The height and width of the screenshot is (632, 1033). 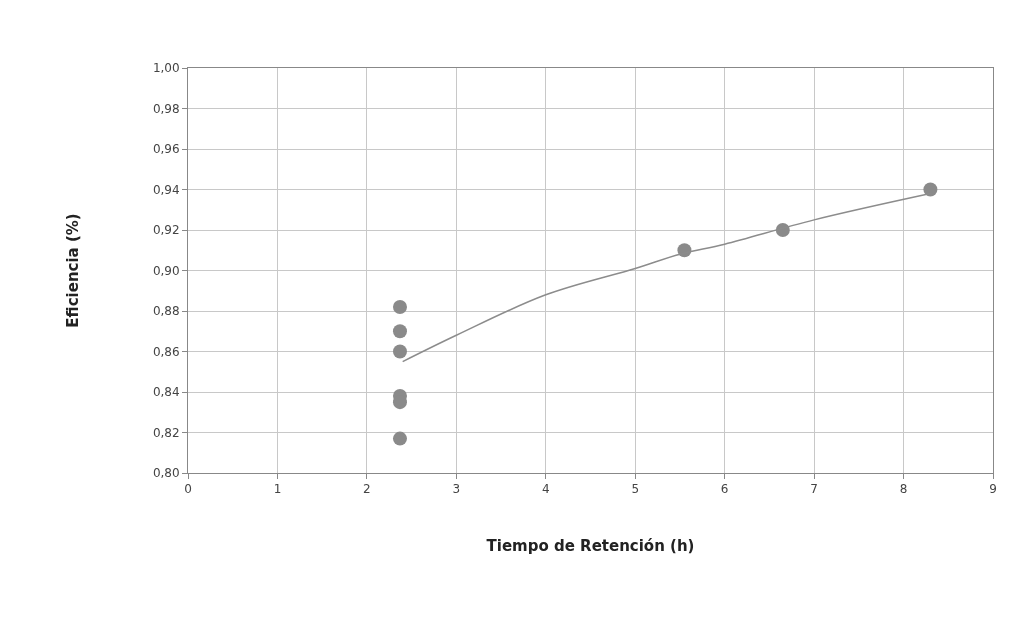 What do you see at coordinates (456, 489) in the screenshot?
I see `x-tick-label: 3` at bounding box center [456, 489].